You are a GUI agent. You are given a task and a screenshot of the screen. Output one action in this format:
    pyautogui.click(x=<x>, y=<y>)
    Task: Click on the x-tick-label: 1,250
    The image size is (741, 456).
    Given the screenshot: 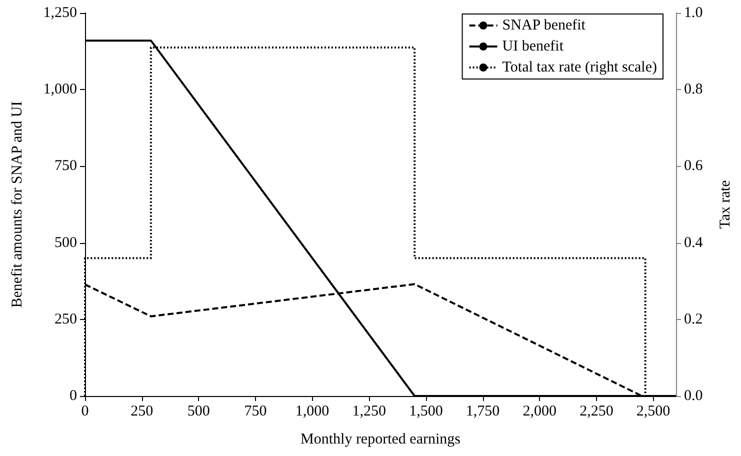 What is the action you would take?
    pyautogui.click(x=369, y=412)
    